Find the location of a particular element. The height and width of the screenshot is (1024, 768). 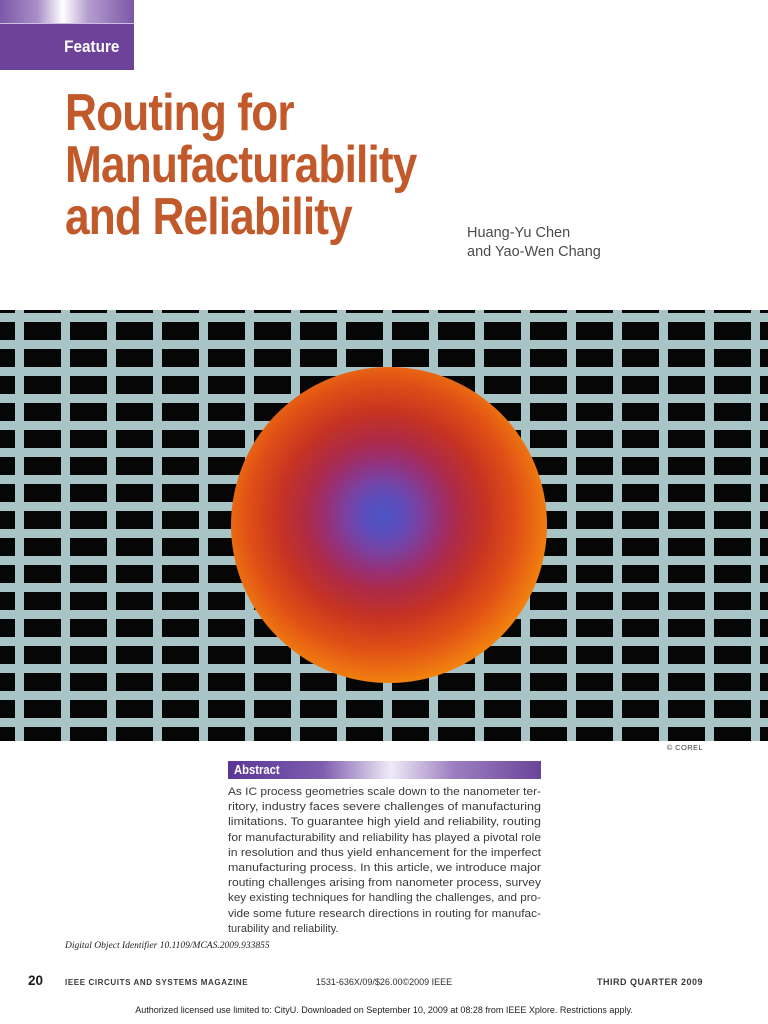

copyright-issn: 1531-636X/09/$26.00©2009 IEEE is located at coordinates (384, 982).